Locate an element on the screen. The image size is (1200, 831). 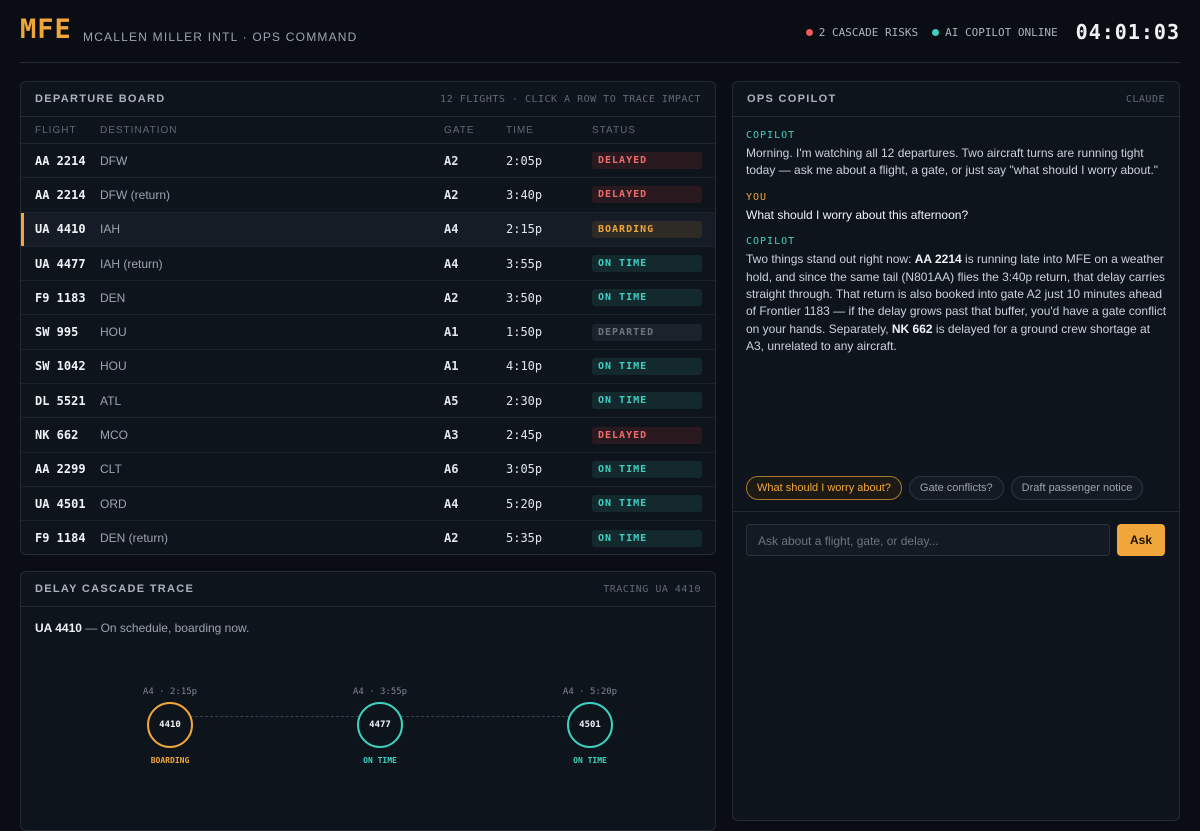
status-cell: DEPARTED is located at coordinates (647, 332).